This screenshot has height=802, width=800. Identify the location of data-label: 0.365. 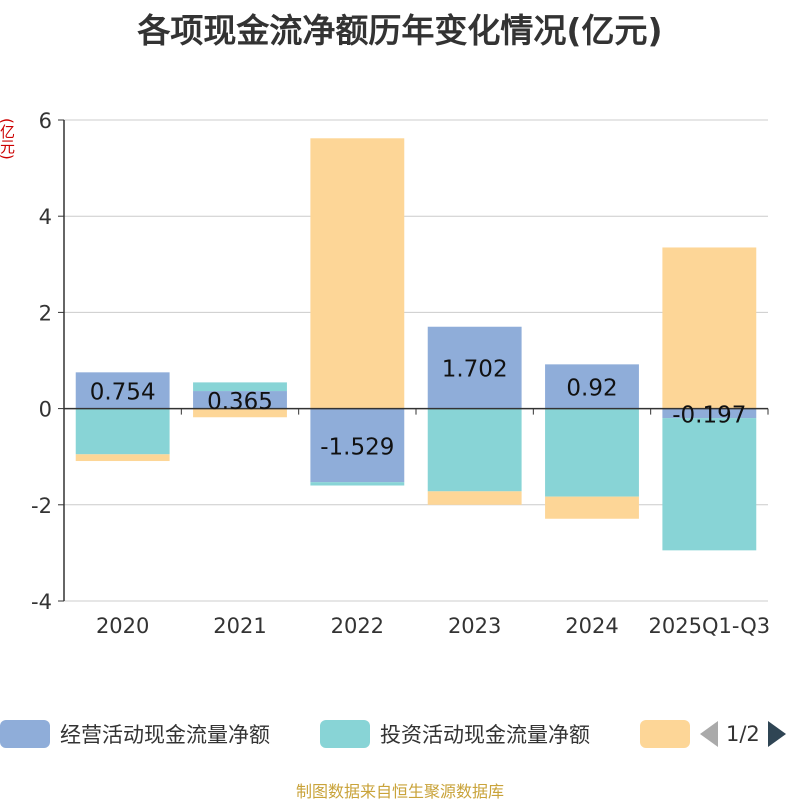
(240, 402).